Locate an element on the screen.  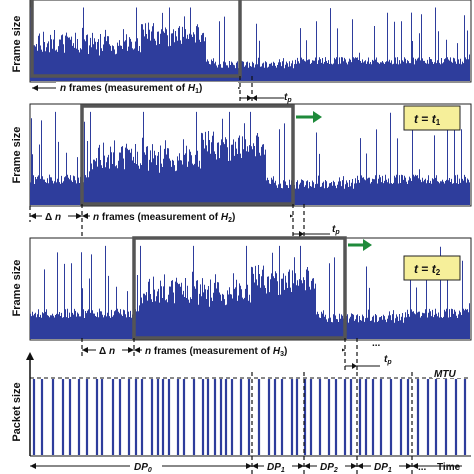
window-annotation-2: Δ n n frames (measurement of H2) tp is located at coordinates (184, 222).